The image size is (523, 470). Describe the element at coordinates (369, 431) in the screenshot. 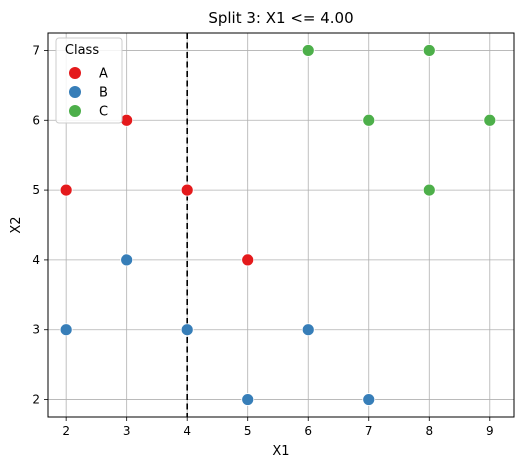

I see `x-tick-label: 7` at that location.